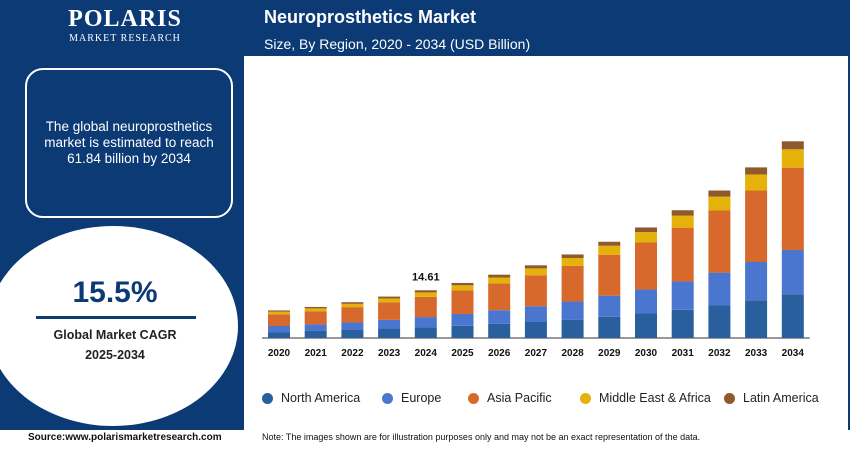 The height and width of the screenshot is (451, 850). Describe the element at coordinates (682, 221) in the screenshot. I see `bar-segment-2031-middle-east-africa` at that location.